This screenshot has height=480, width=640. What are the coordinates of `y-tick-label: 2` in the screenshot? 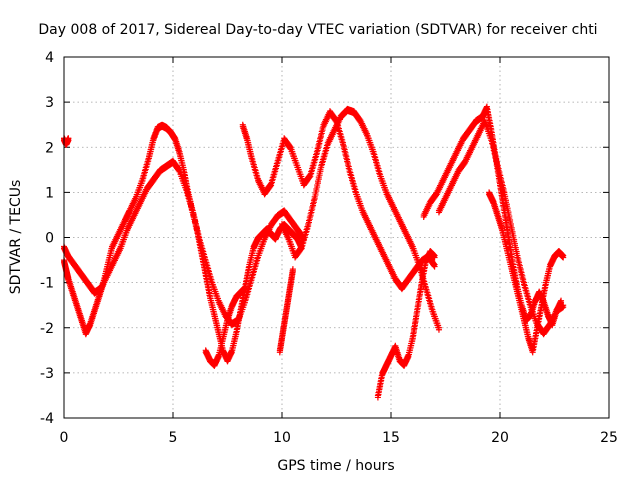 It's located at (49, 148).